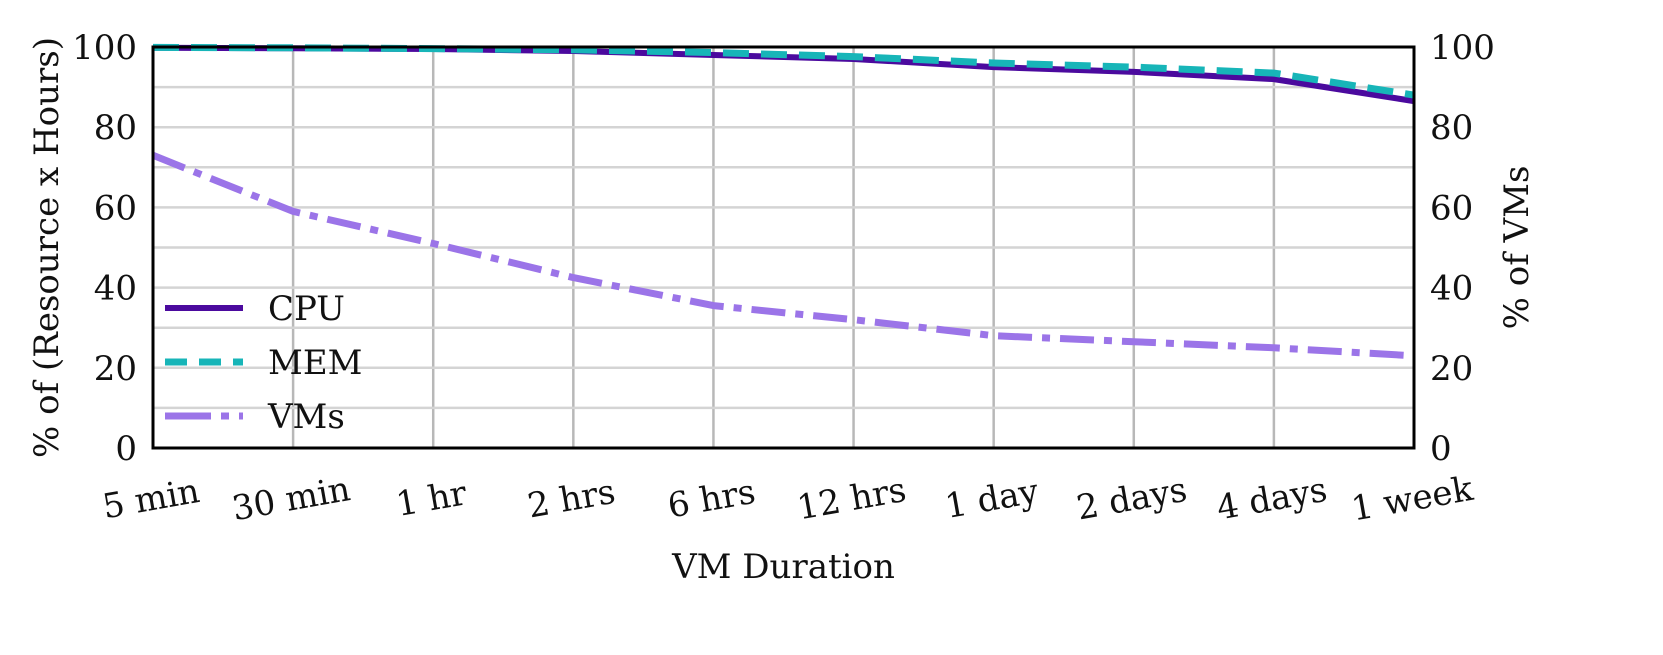  Describe the element at coordinates (115, 128) in the screenshot. I see `y-tick-label: 80` at that location.